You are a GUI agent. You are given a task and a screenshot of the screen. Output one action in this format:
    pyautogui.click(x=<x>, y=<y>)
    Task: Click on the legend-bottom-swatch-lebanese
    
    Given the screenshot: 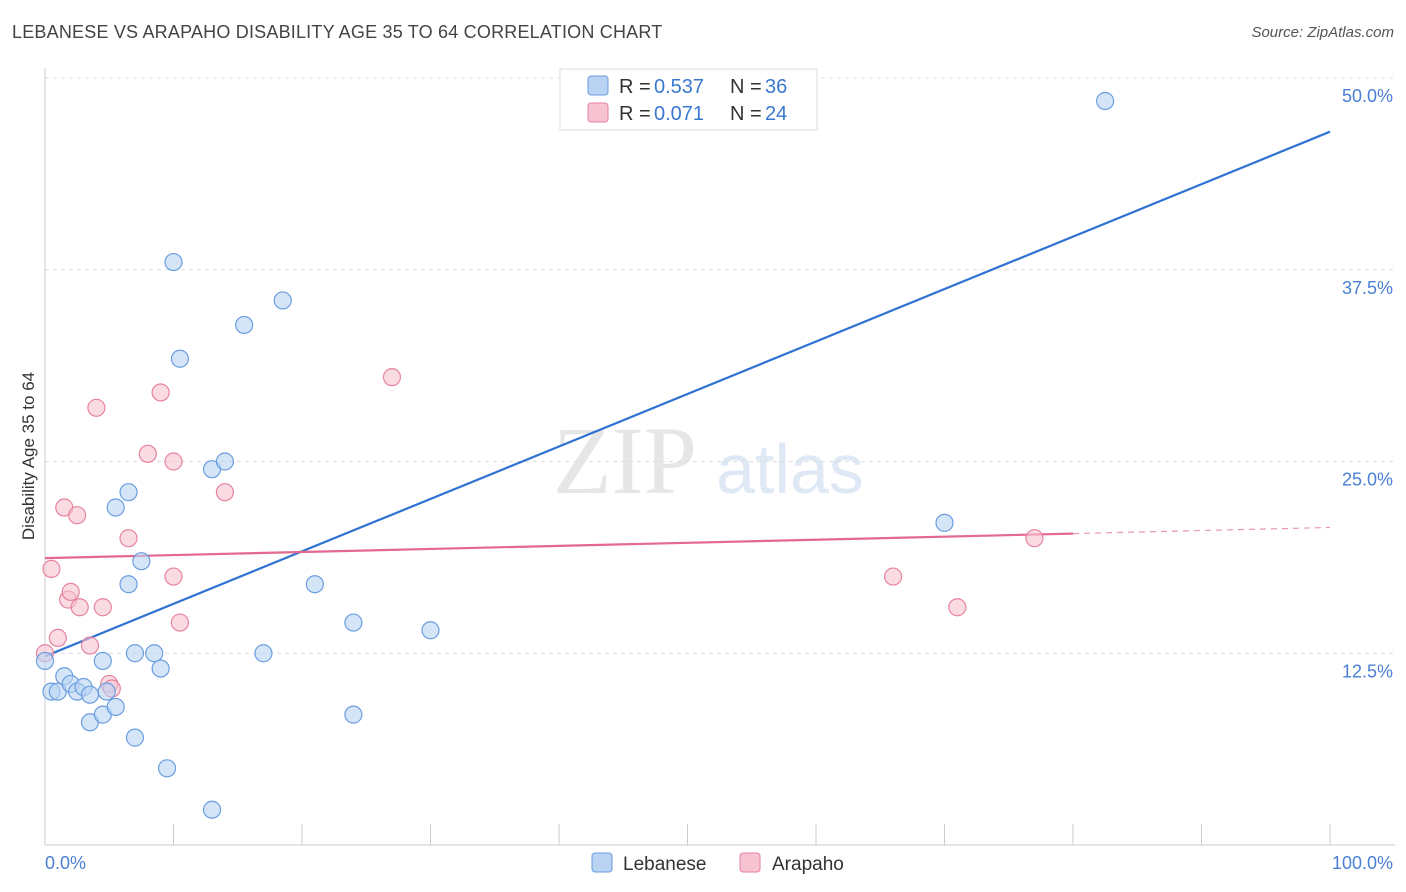 What is the action you would take?
    pyautogui.click(x=602, y=862)
    